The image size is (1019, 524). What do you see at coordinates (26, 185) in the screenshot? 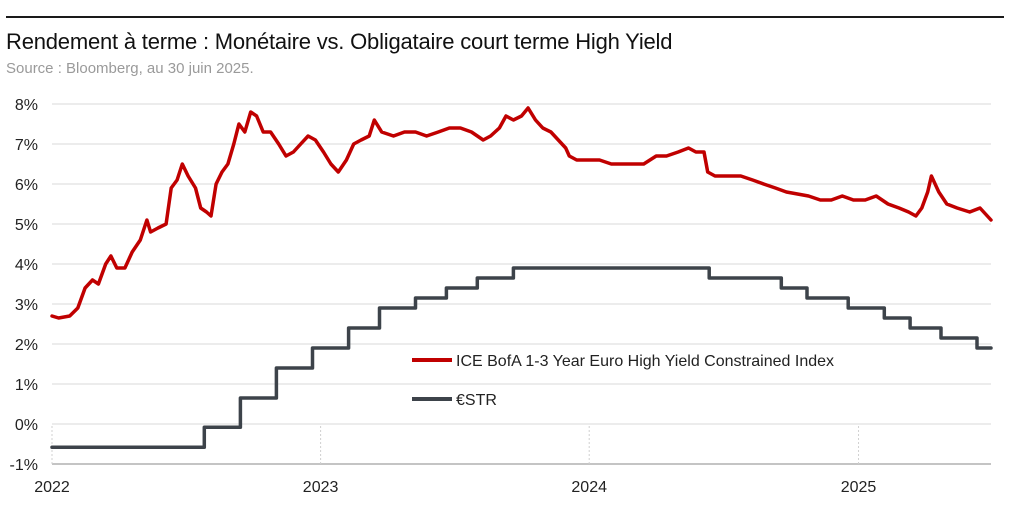
I see `y-tick-label-2: 6%` at bounding box center [26, 185].